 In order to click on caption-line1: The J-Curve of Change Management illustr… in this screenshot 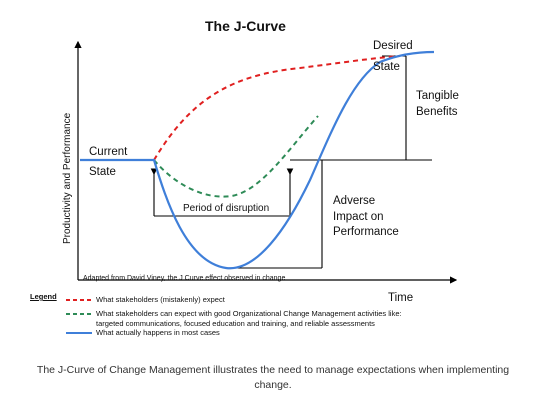, I will do `click(273, 370)`.